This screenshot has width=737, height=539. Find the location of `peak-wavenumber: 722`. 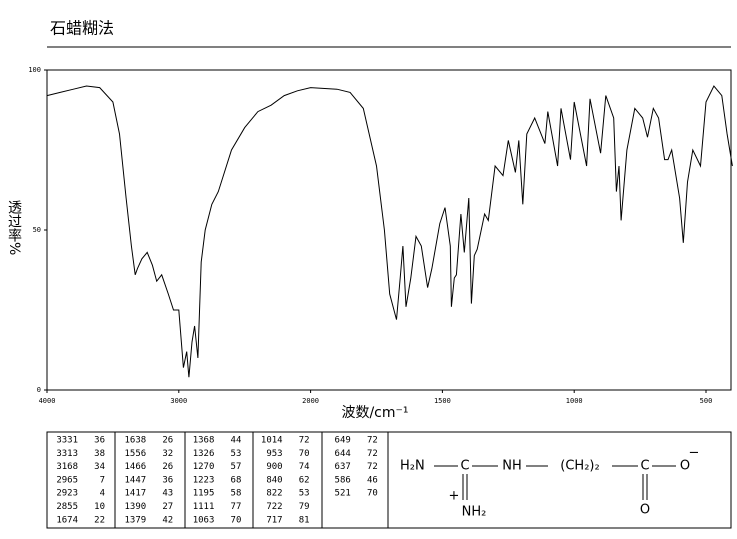

peak-wavenumber: 722 is located at coordinates (274, 507).